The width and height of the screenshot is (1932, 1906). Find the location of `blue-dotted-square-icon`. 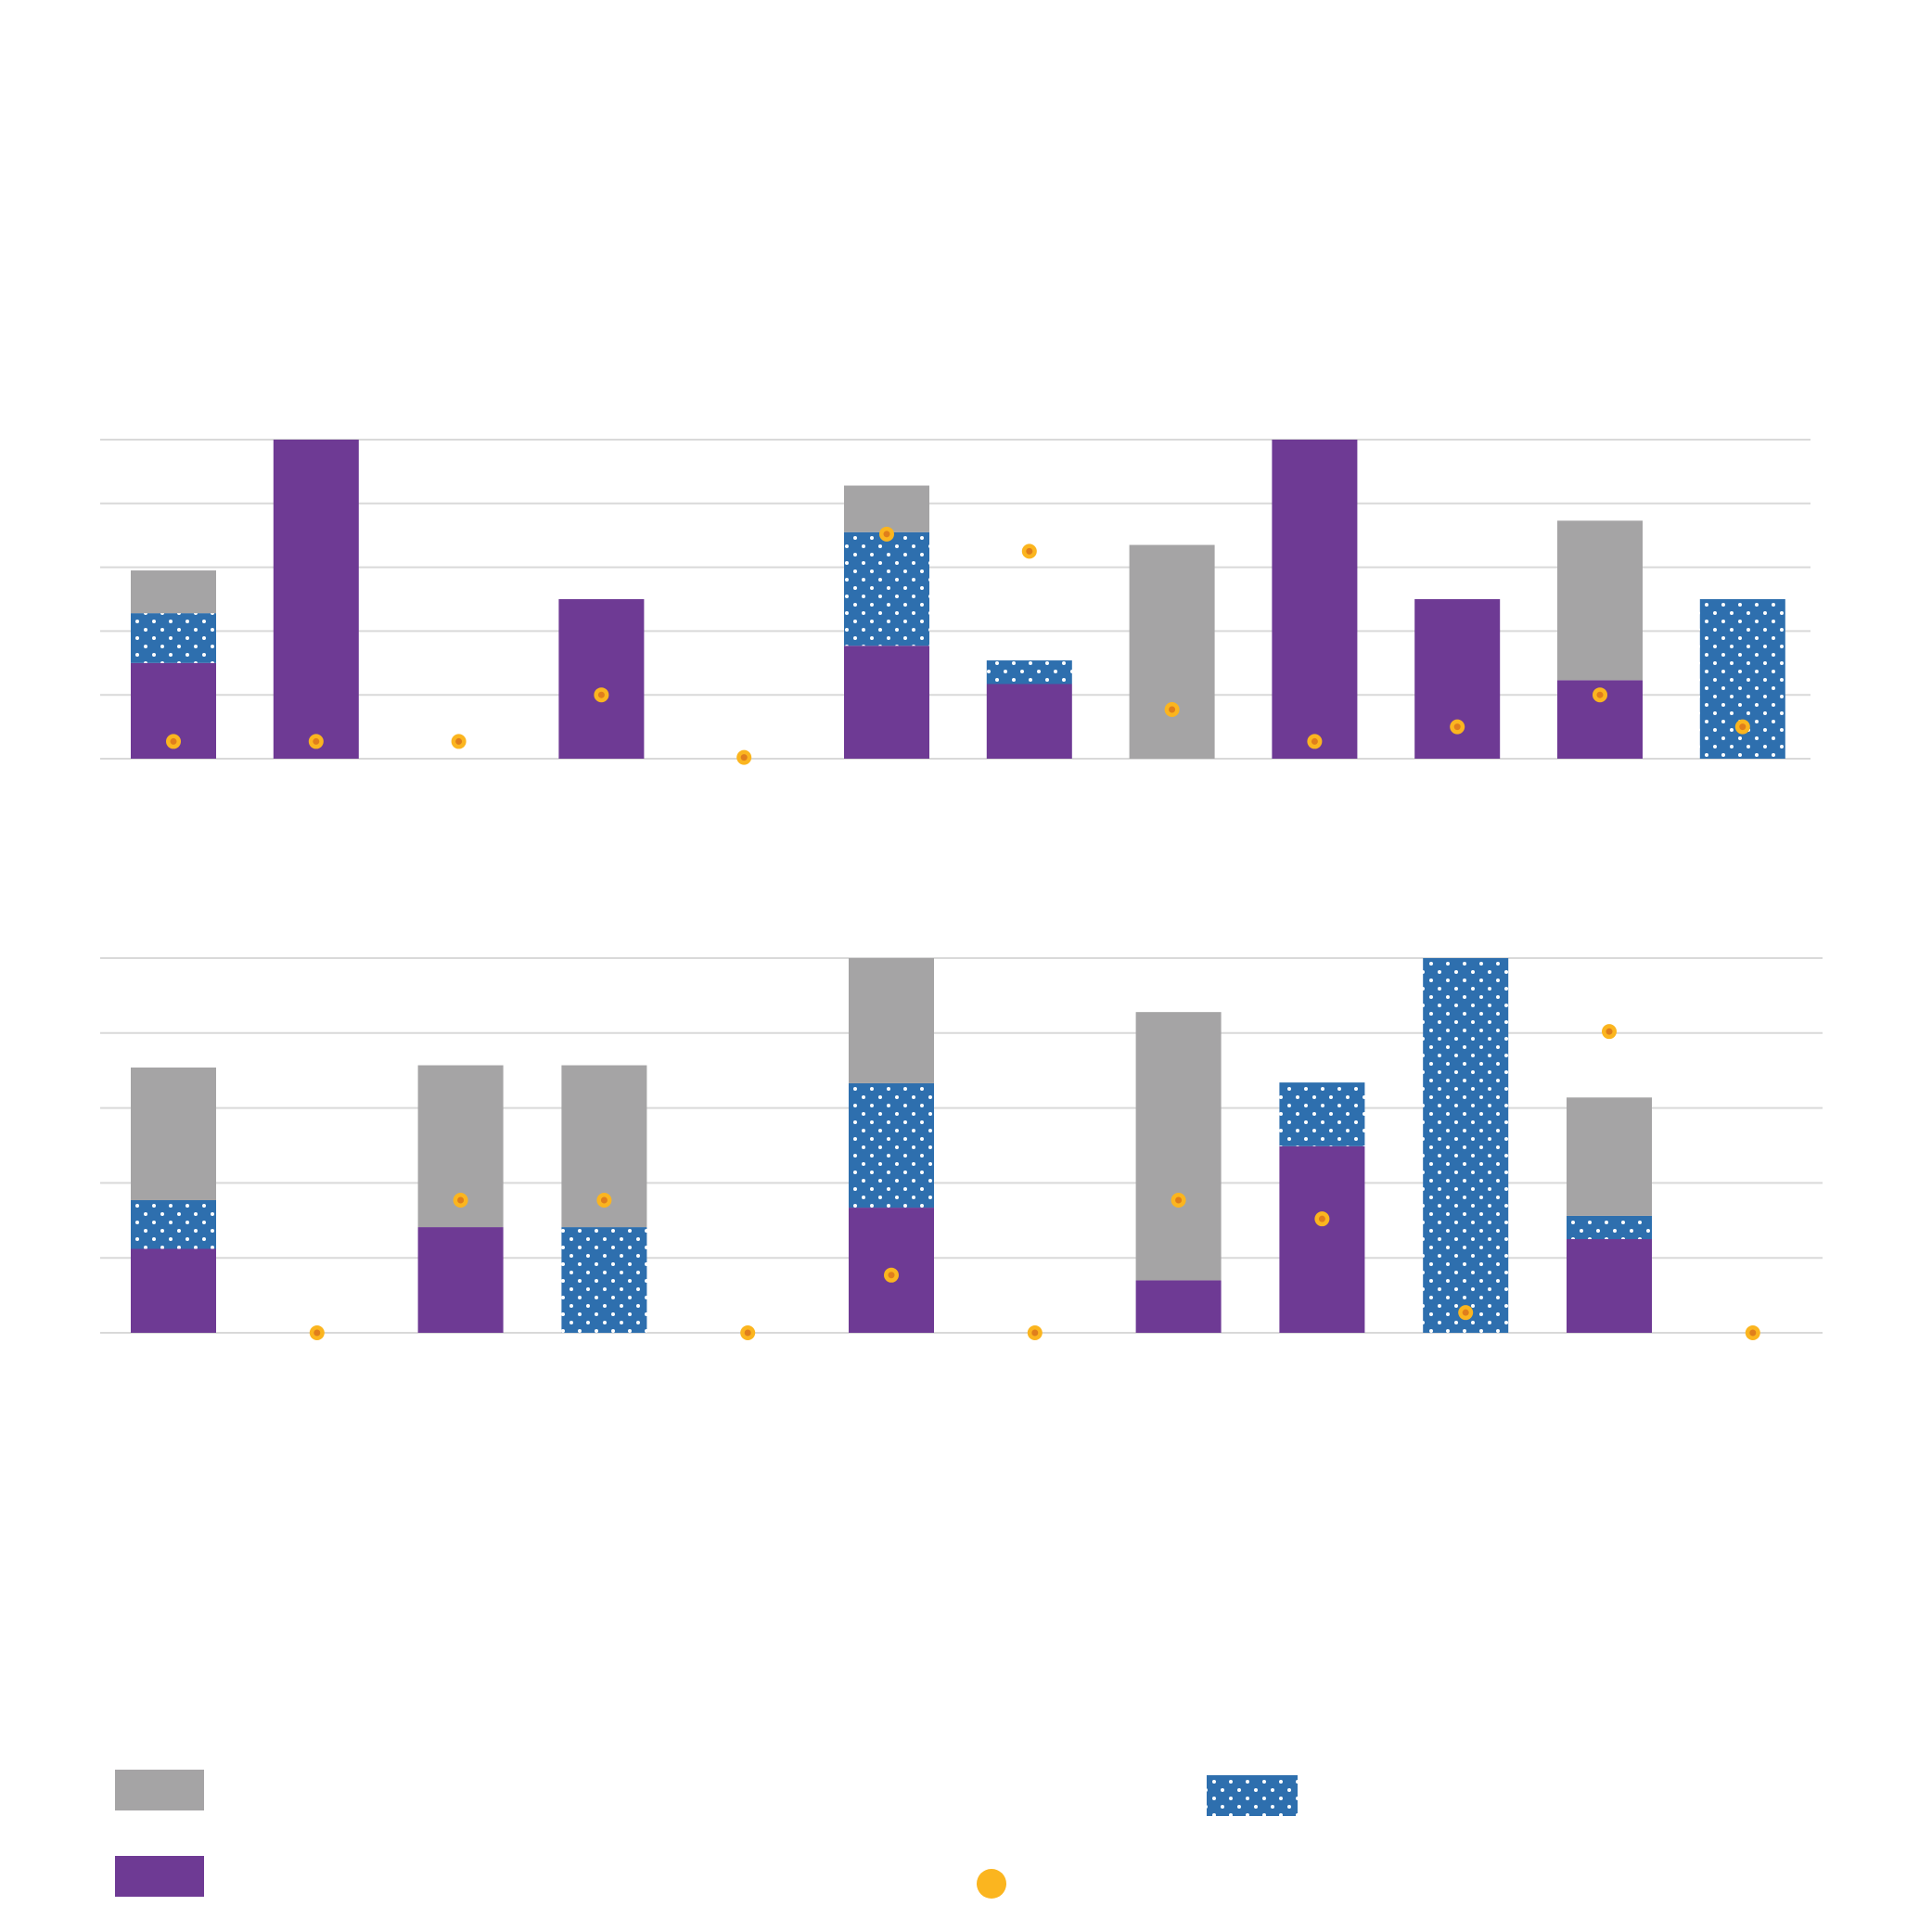

blue-dotted-square-icon is located at coordinates (1252, 1795).